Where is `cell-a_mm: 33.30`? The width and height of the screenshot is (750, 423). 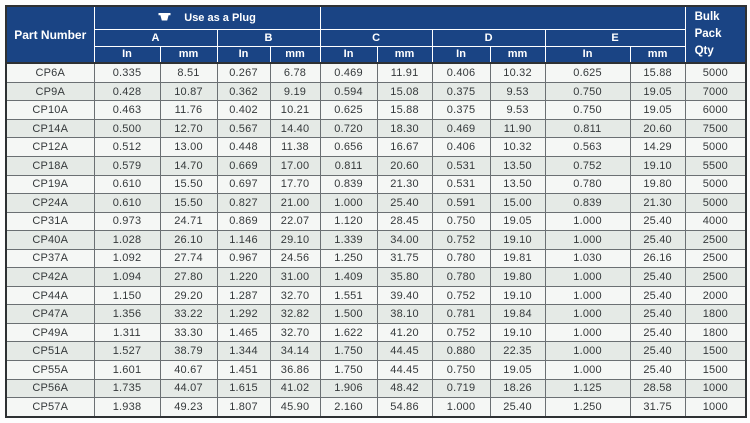 cell-a_mm: 33.30 is located at coordinates (188, 332).